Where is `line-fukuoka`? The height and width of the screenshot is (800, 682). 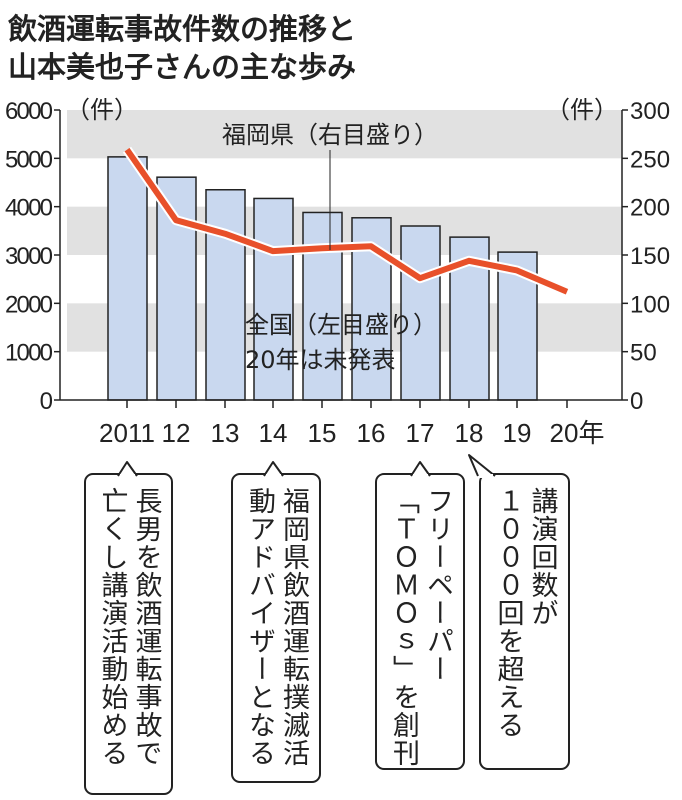 line-fukuoka is located at coordinates (346, 221).